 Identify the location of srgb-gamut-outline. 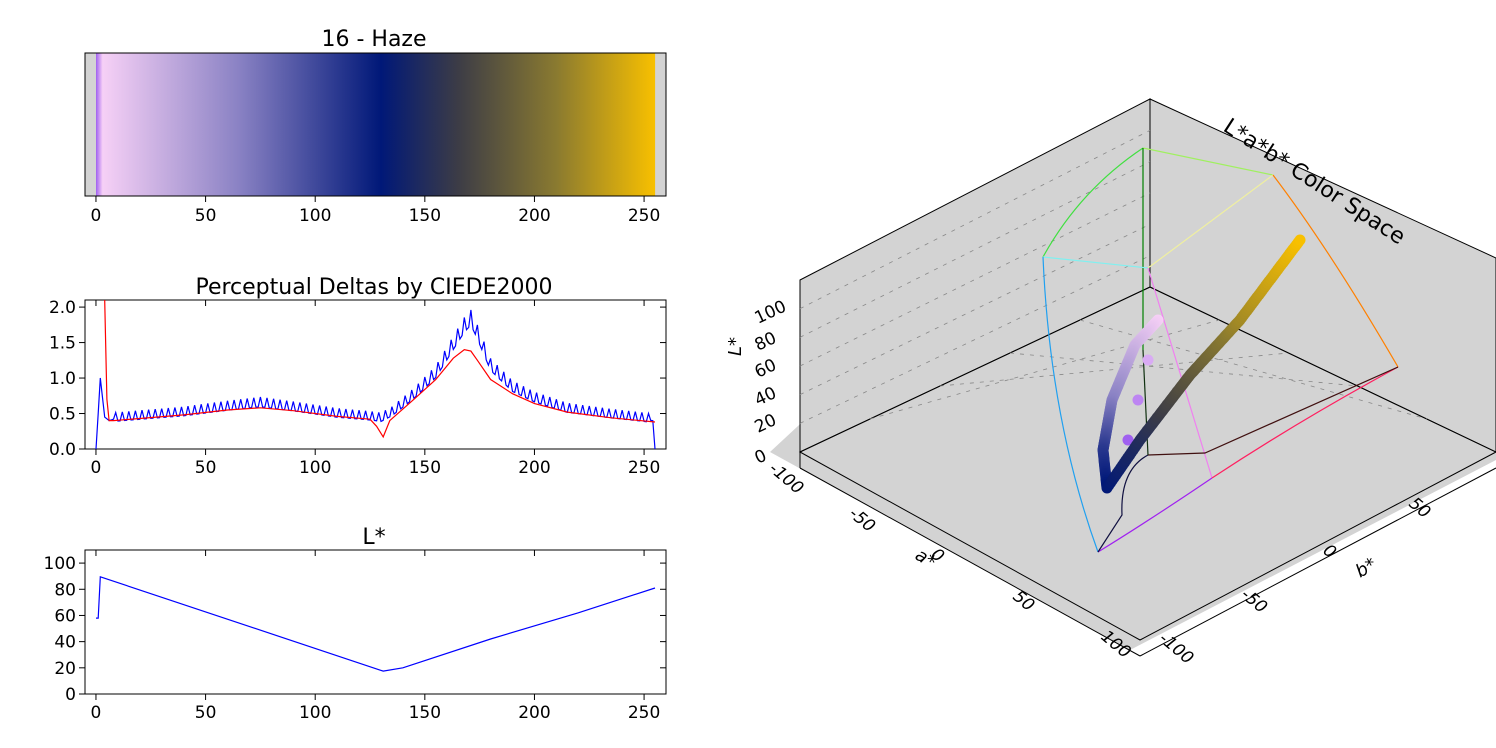
(1220, 350).